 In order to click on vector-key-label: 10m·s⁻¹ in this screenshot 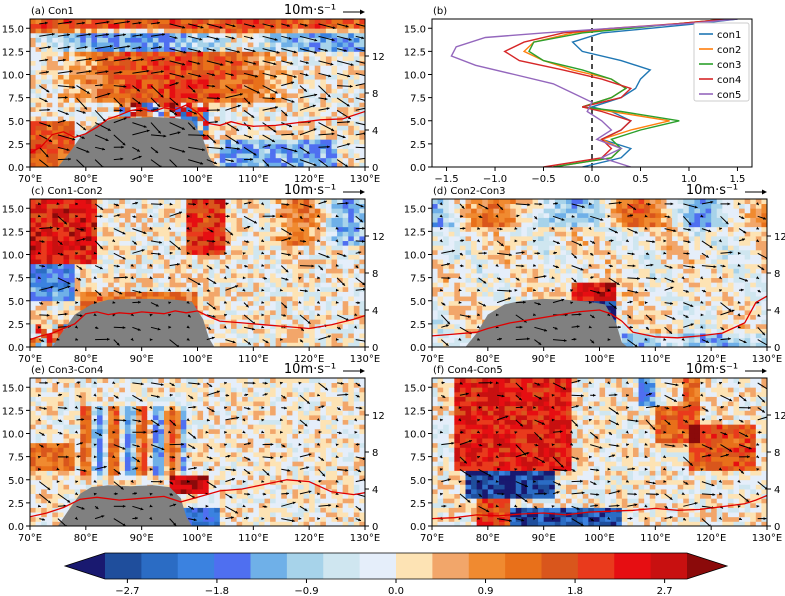, I will do `click(310, 190)`.